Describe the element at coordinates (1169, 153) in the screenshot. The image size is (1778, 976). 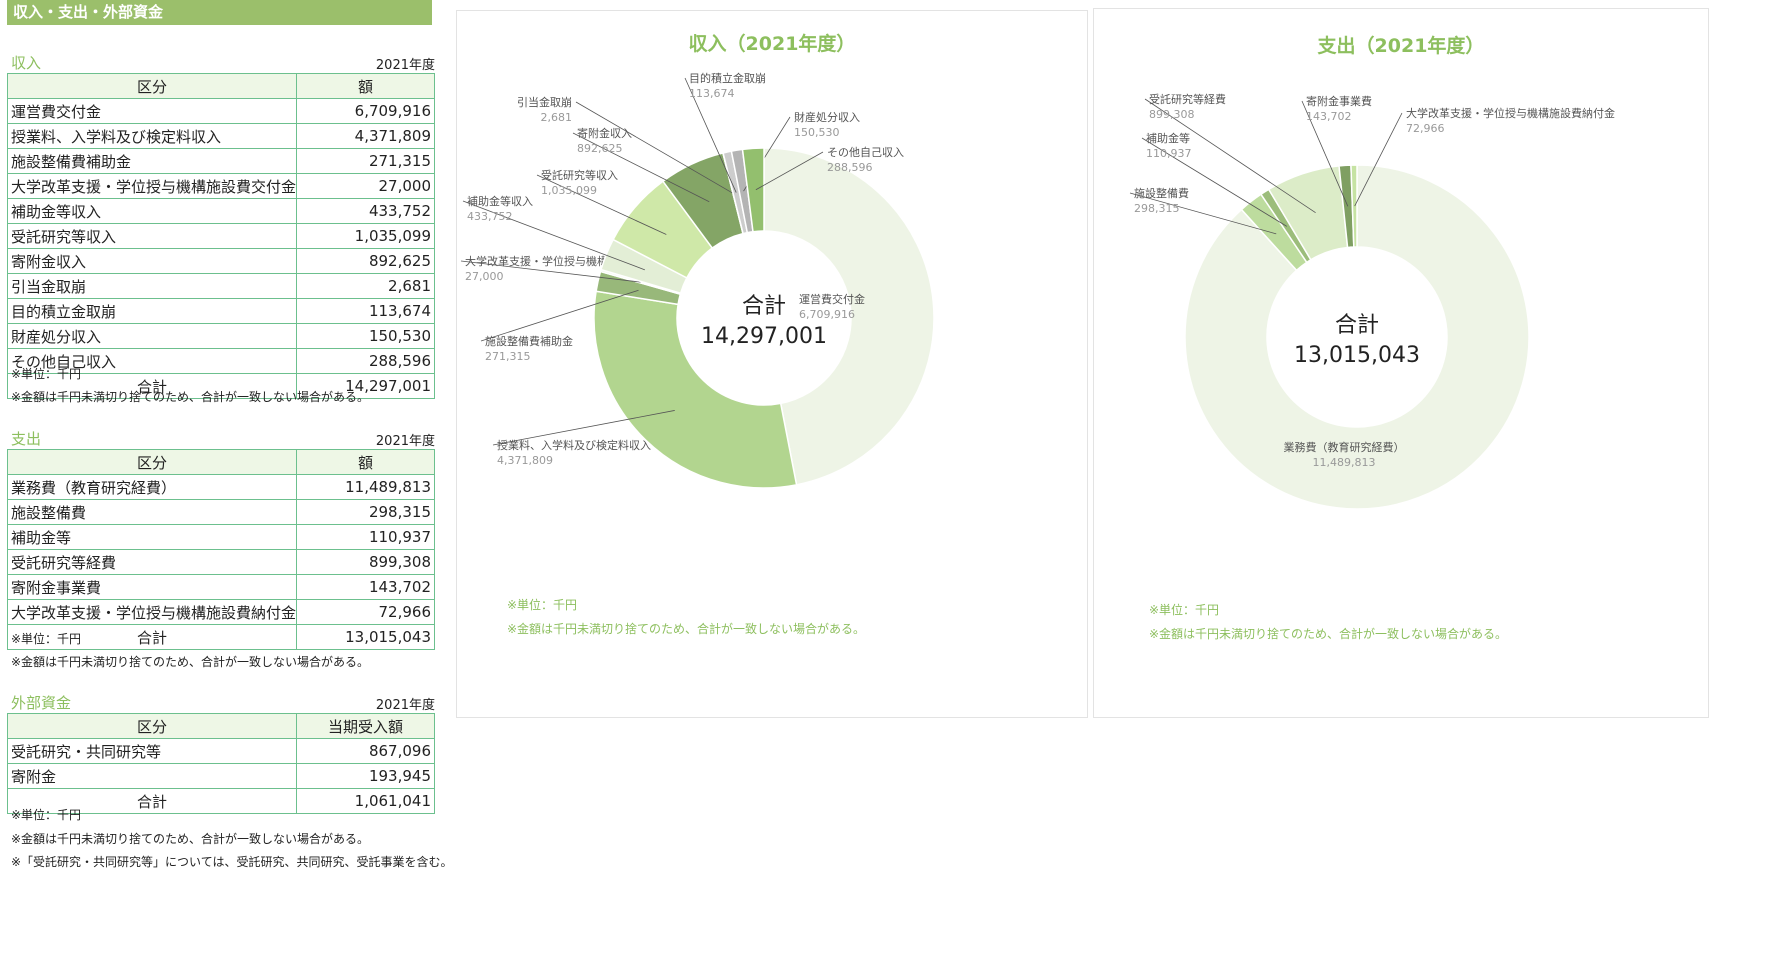
I see `slice-value-label: 110,937` at that location.